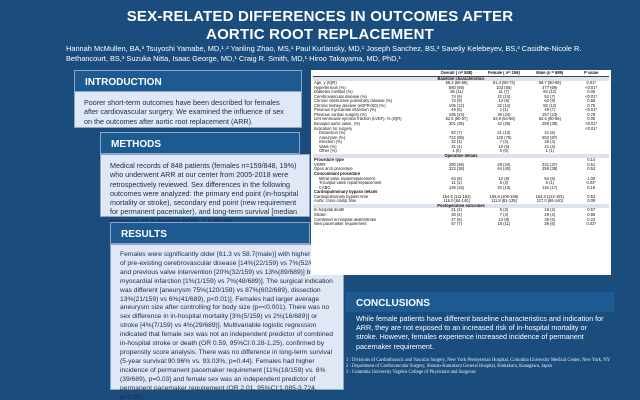 The image size is (640, 400). I want to click on table-cell-pvalue: 0.56, so click(591, 101).